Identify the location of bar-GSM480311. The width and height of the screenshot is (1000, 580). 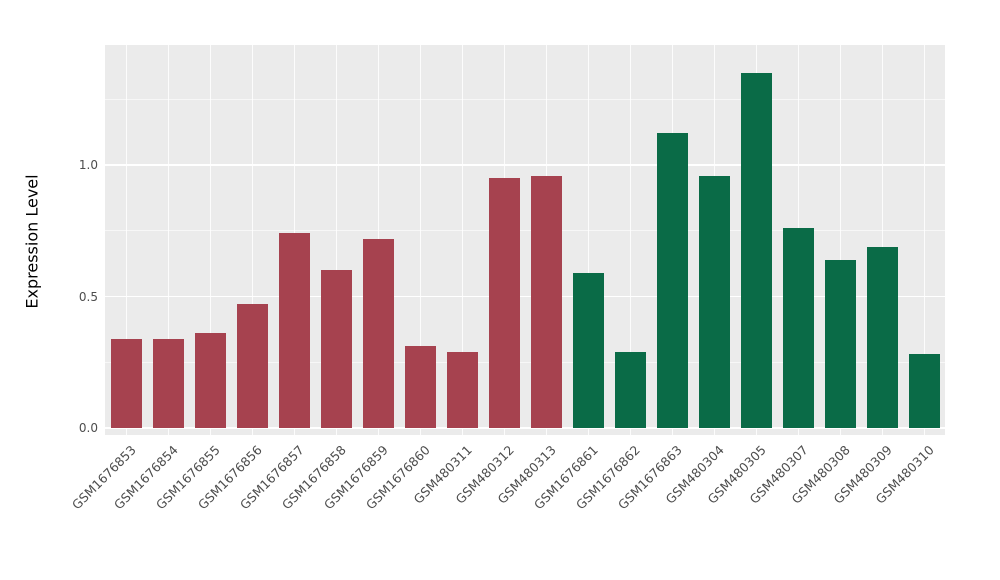
(462, 389).